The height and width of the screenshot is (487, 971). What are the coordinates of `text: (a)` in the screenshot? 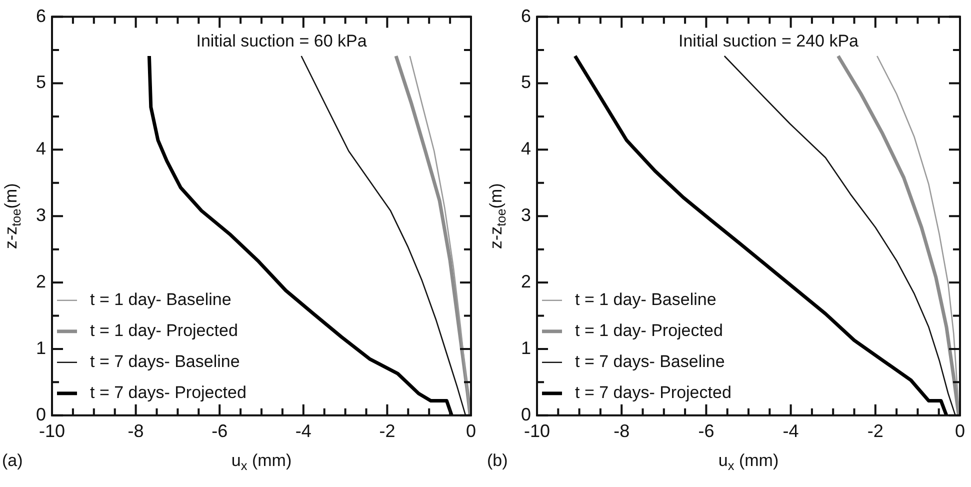 It's located at (12, 460).